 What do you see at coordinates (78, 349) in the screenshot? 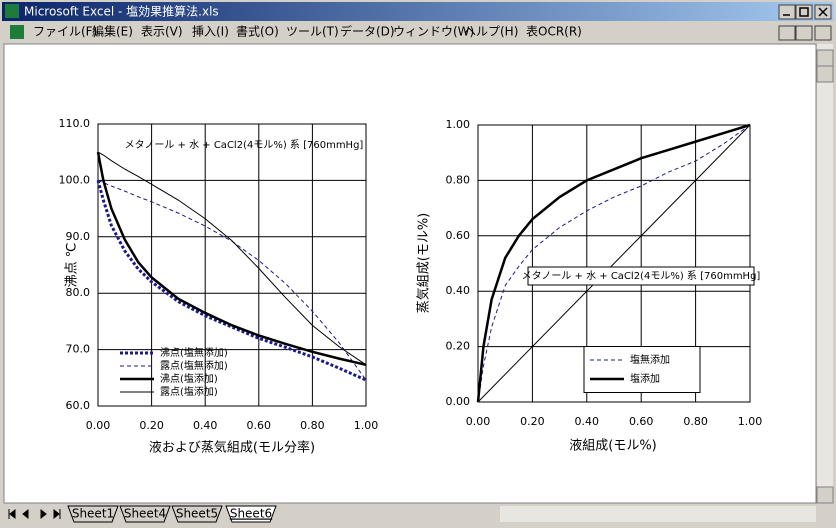
I see `y-tick-label: 70.0` at bounding box center [78, 349].